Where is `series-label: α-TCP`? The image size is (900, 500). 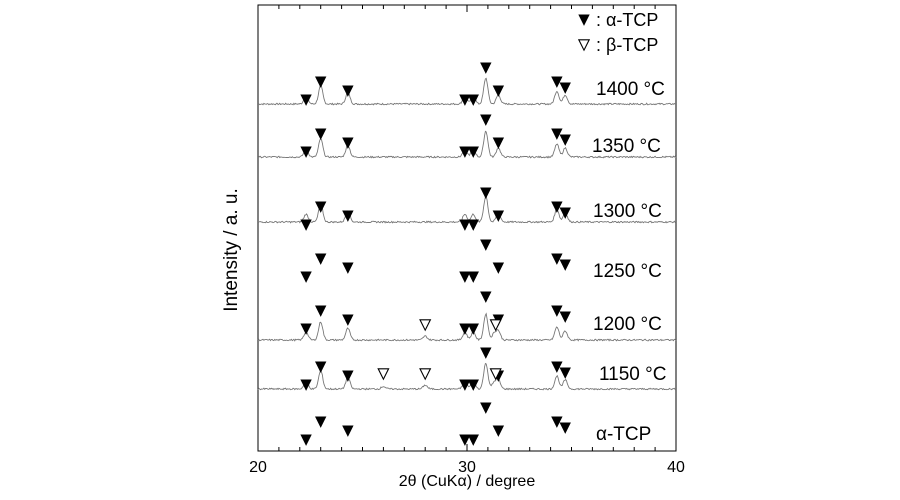 series-label: α-TCP is located at coordinates (623, 434).